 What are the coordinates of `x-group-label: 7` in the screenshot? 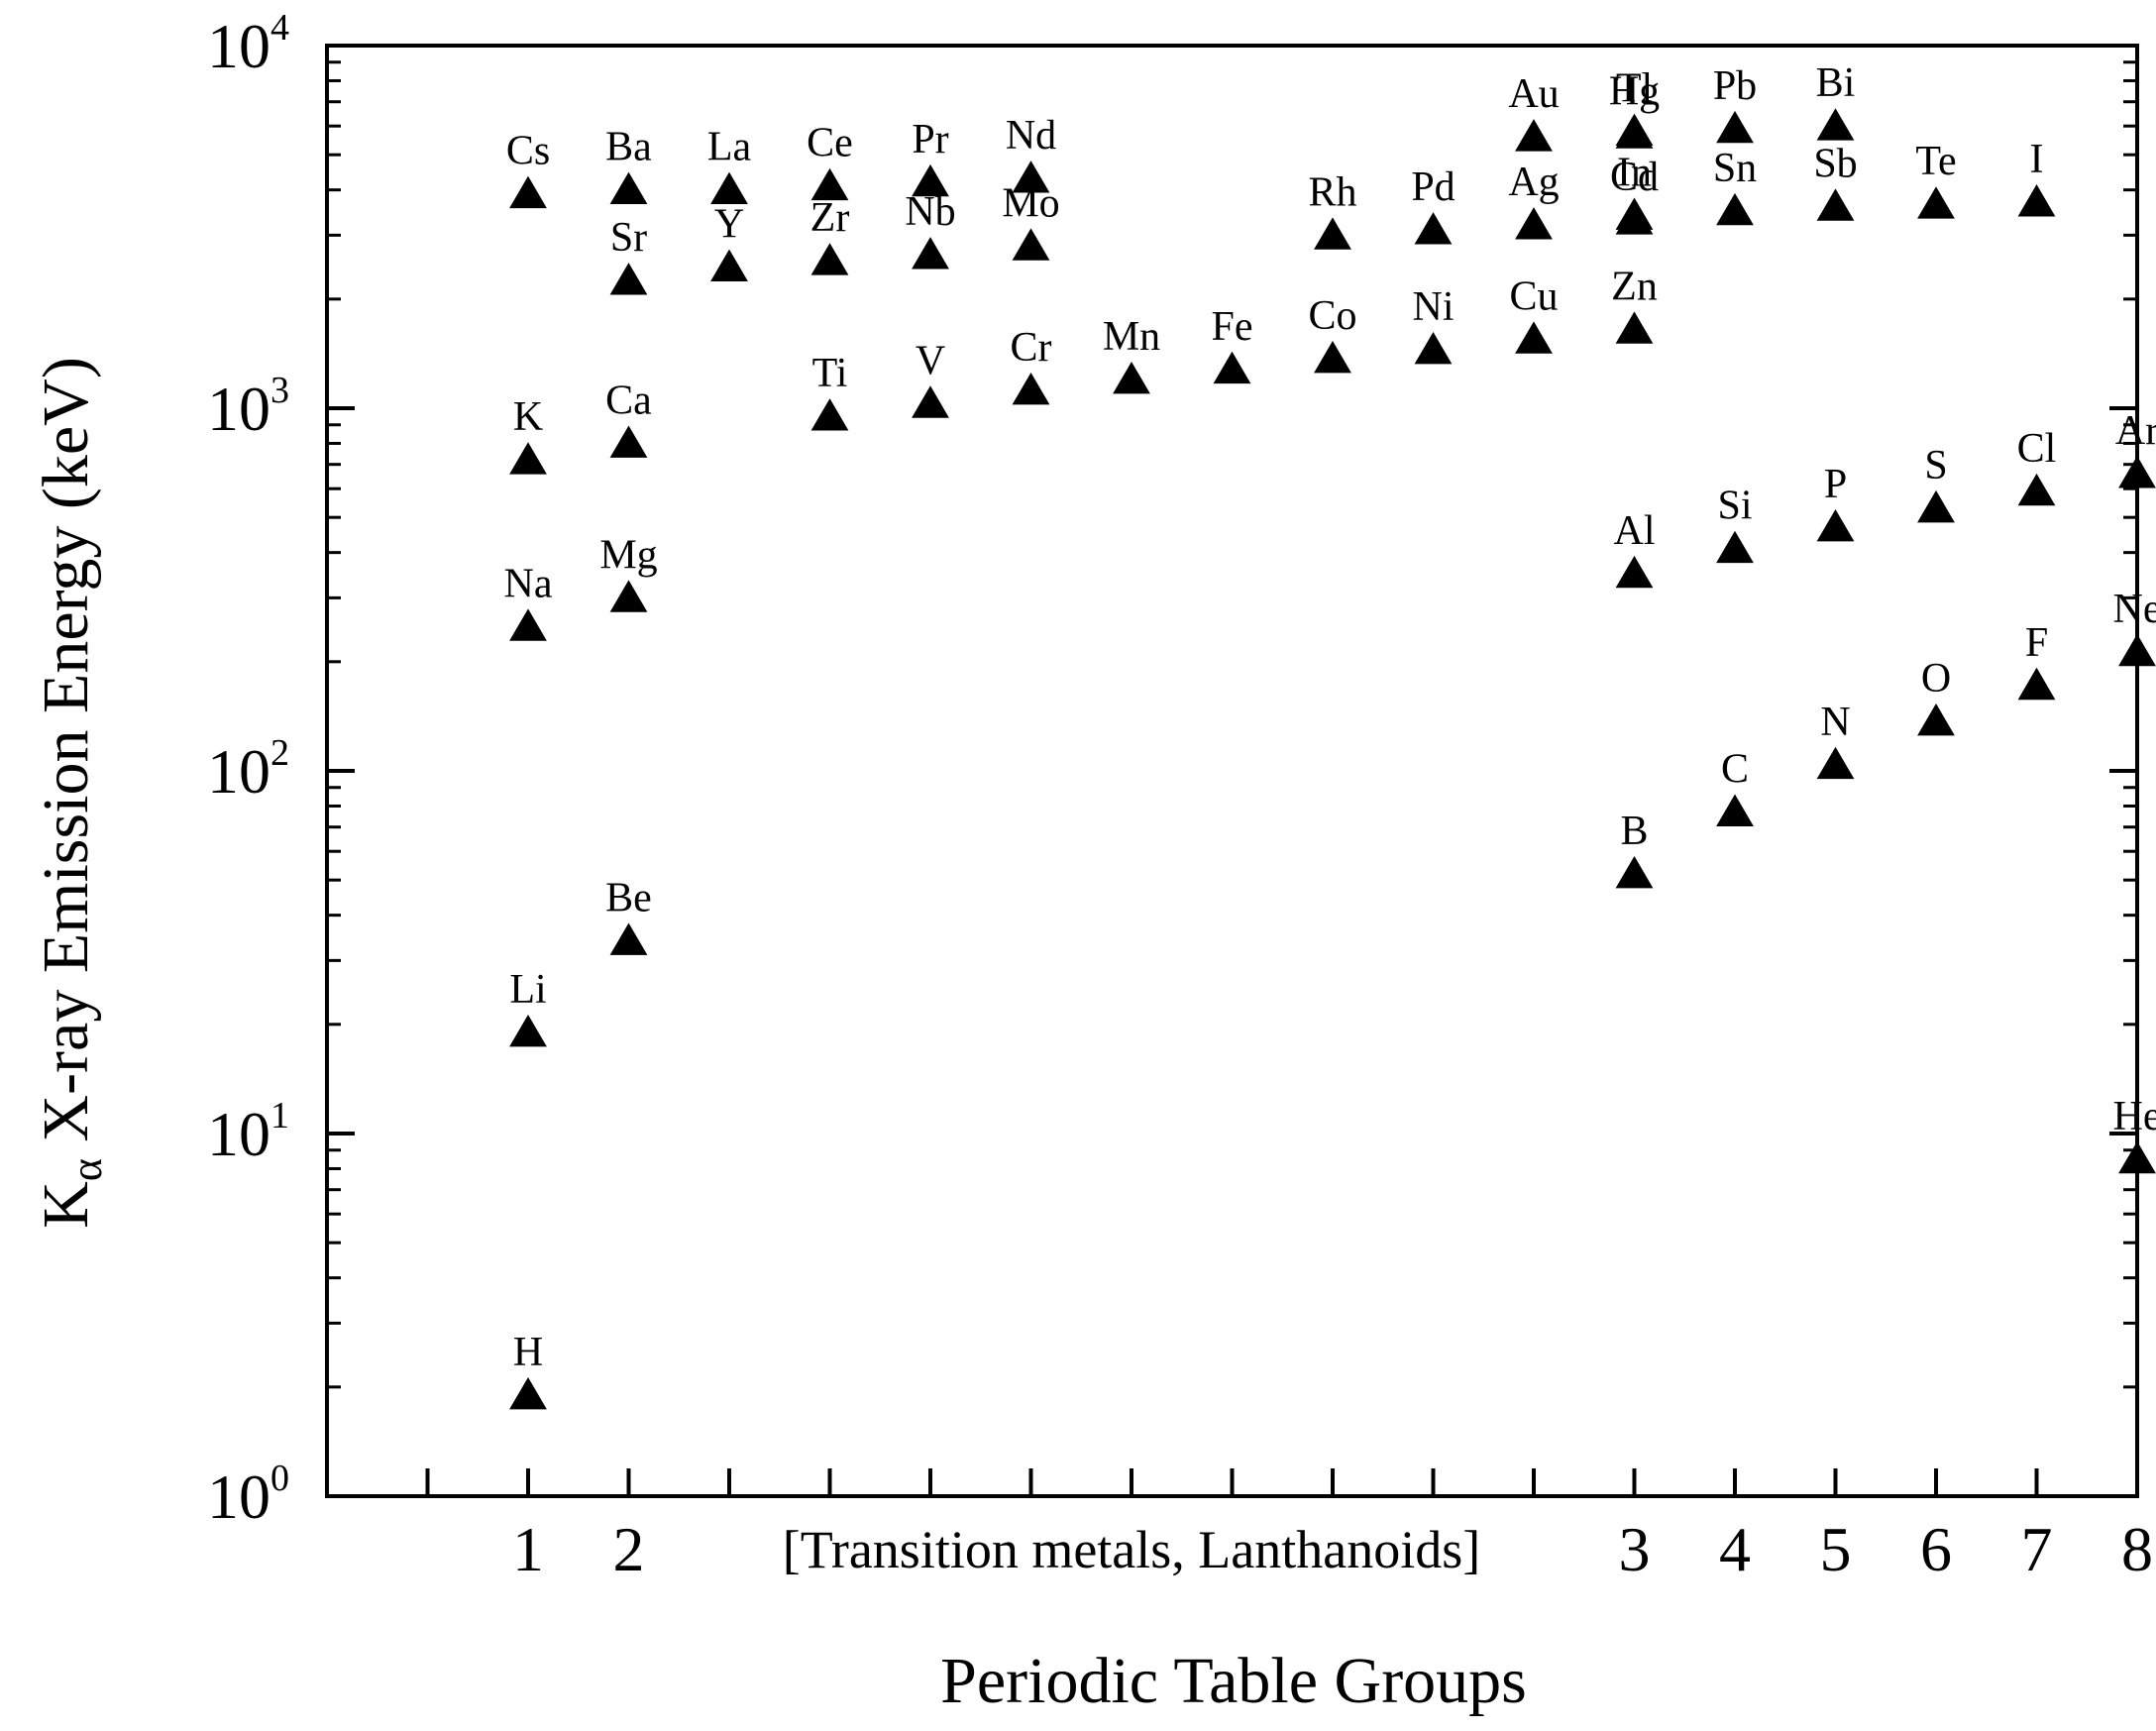 It's located at (2037, 1549).